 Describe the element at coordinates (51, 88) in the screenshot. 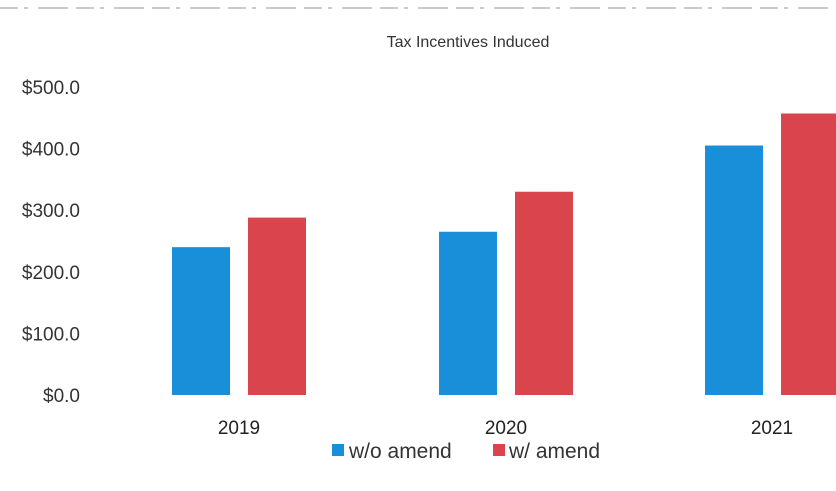

I see `y-tick-label: $500.0` at that location.